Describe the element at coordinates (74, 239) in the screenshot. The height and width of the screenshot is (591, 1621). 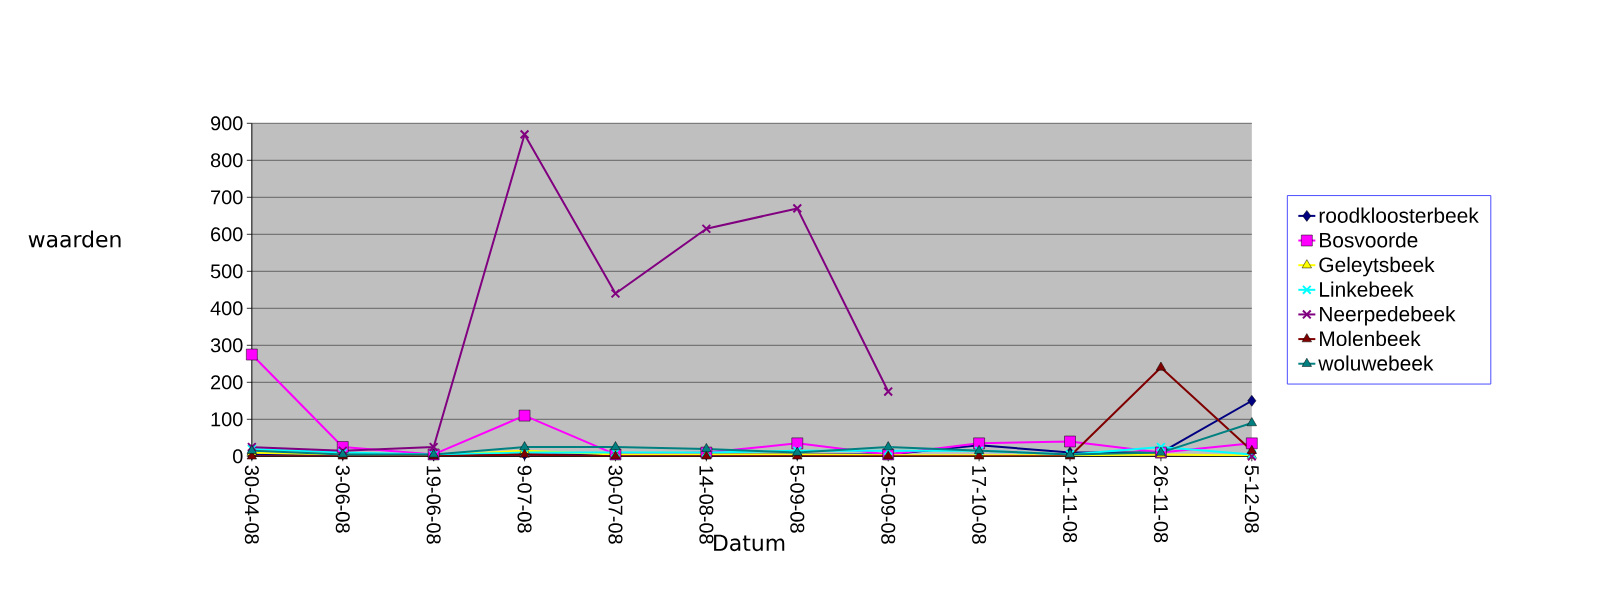
I see `y-axis-title: waarden` at that location.